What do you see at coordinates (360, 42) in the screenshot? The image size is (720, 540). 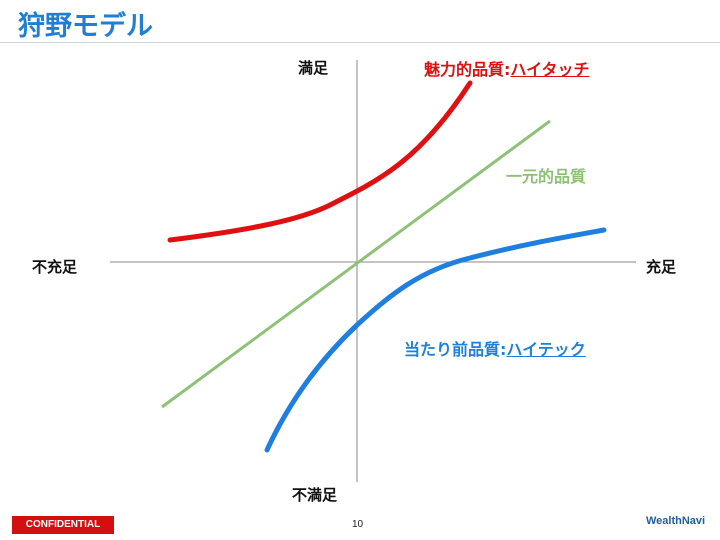 I see `title-divider` at bounding box center [360, 42].